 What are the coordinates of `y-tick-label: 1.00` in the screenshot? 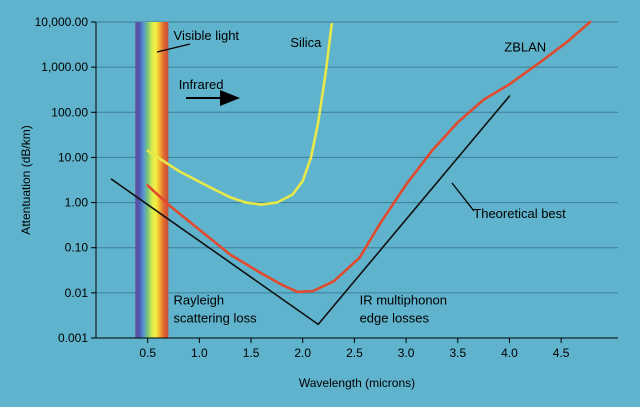 It's located at (77, 203).